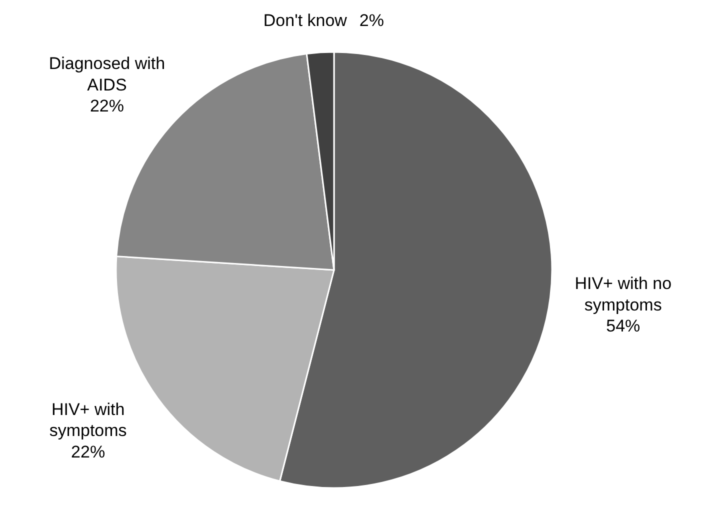 This screenshot has width=716, height=505. What do you see at coordinates (371, 20) in the screenshot?
I see `data-label: 2%` at bounding box center [371, 20].